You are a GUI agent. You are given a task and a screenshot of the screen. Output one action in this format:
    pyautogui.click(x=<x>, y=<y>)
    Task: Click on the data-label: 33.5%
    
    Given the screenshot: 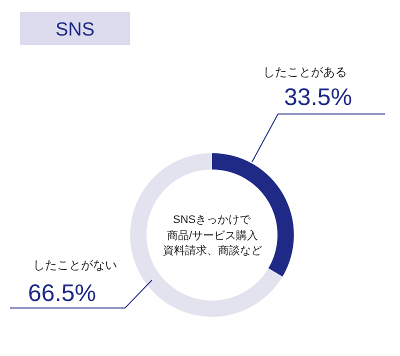 What is the action you would take?
    pyautogui.click(x=318, y=97)
    